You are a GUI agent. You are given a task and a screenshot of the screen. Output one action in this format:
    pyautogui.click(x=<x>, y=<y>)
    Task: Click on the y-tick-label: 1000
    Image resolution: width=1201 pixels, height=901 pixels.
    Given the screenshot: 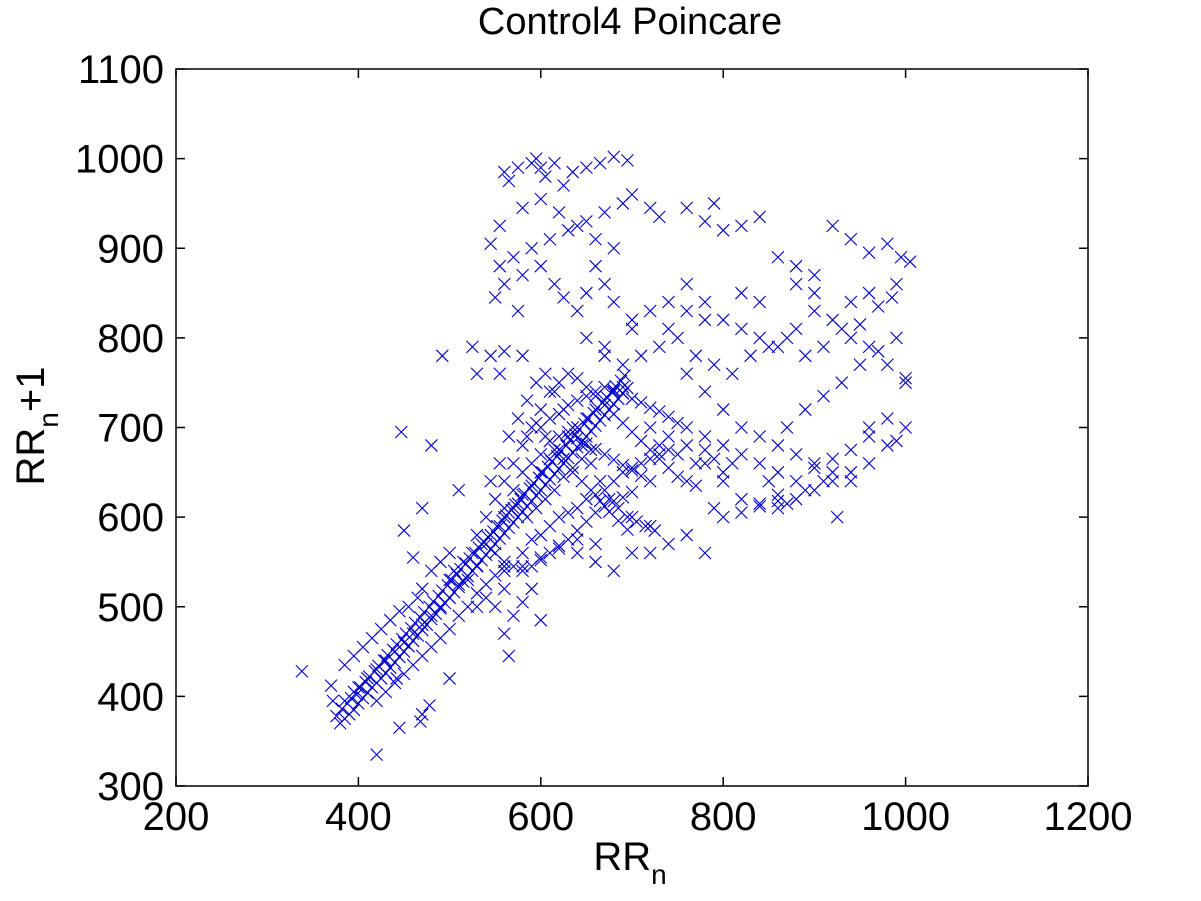 What is the action you would take?
    pyautogui.click(x=119, y=160)
    